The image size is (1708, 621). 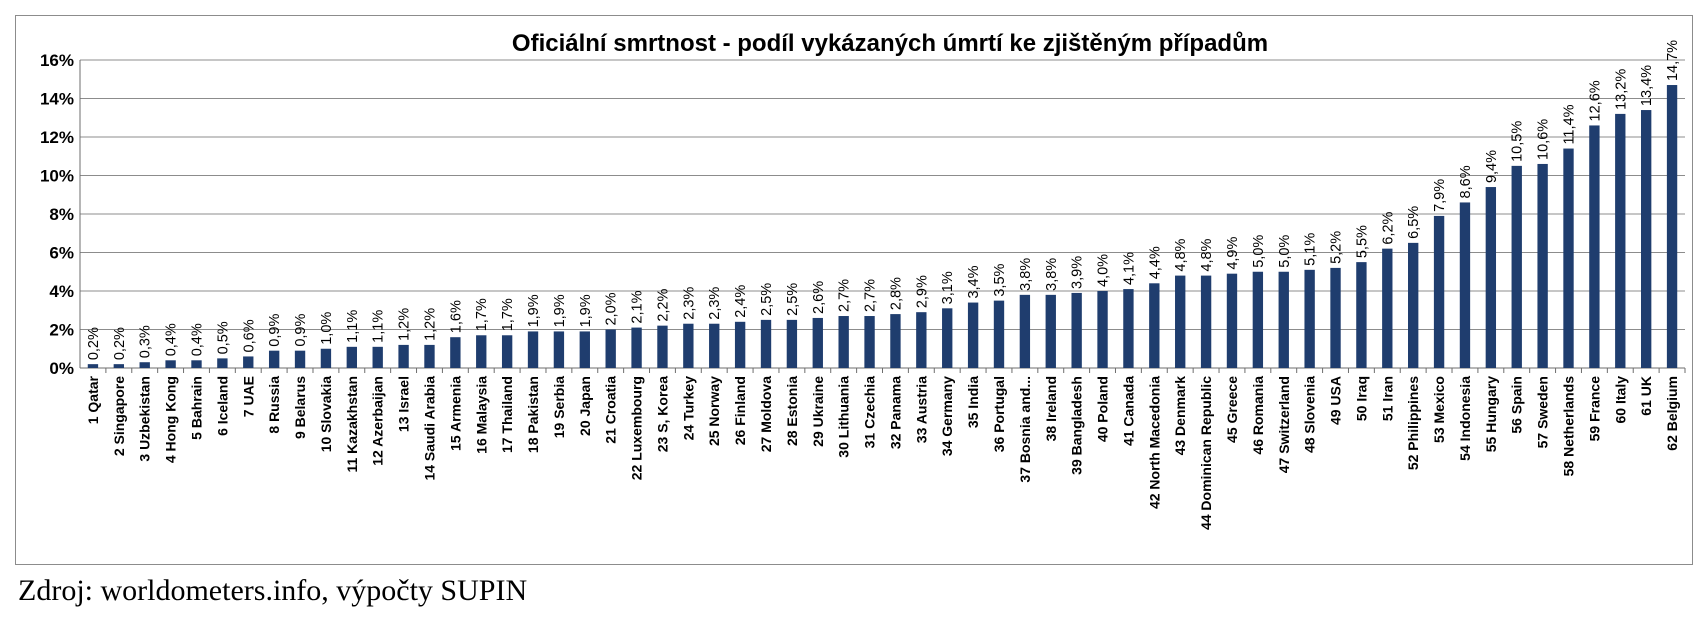 What do you see at coordinates (896, 293) in the screenshot?
I see `data-label: 2,8%` at bounding box center [896, 293].